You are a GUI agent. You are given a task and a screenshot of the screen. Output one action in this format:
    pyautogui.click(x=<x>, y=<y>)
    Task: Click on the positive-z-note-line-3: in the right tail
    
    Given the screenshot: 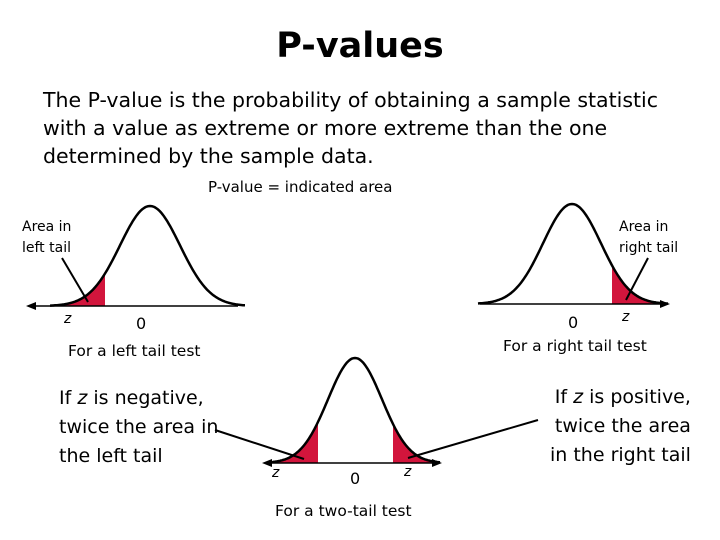 What is the action you would take?
    pyautogui.click(x=620, y=455)
    